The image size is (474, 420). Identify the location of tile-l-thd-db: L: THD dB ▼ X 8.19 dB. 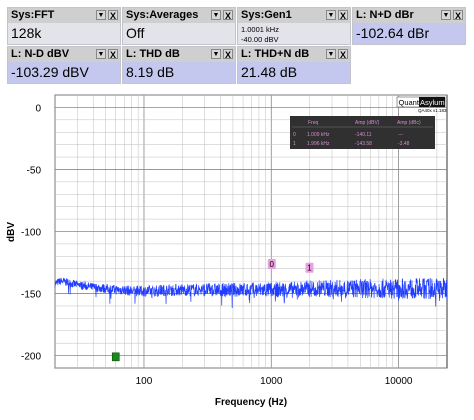
(179, 65).